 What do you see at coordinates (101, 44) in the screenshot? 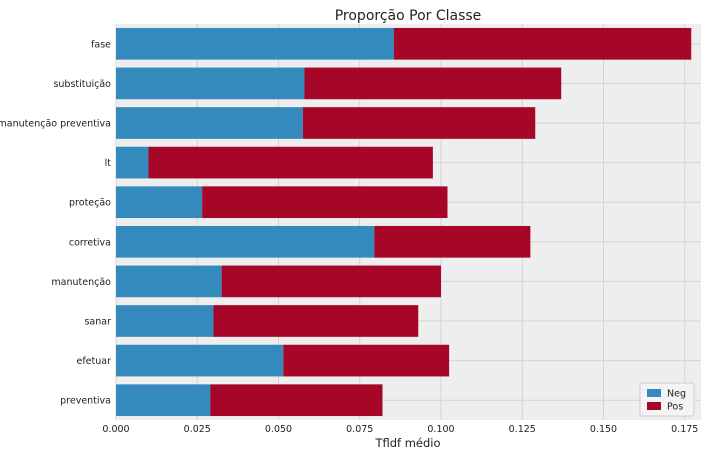
I see `category-label: fase` at bounding box center [101, 44].